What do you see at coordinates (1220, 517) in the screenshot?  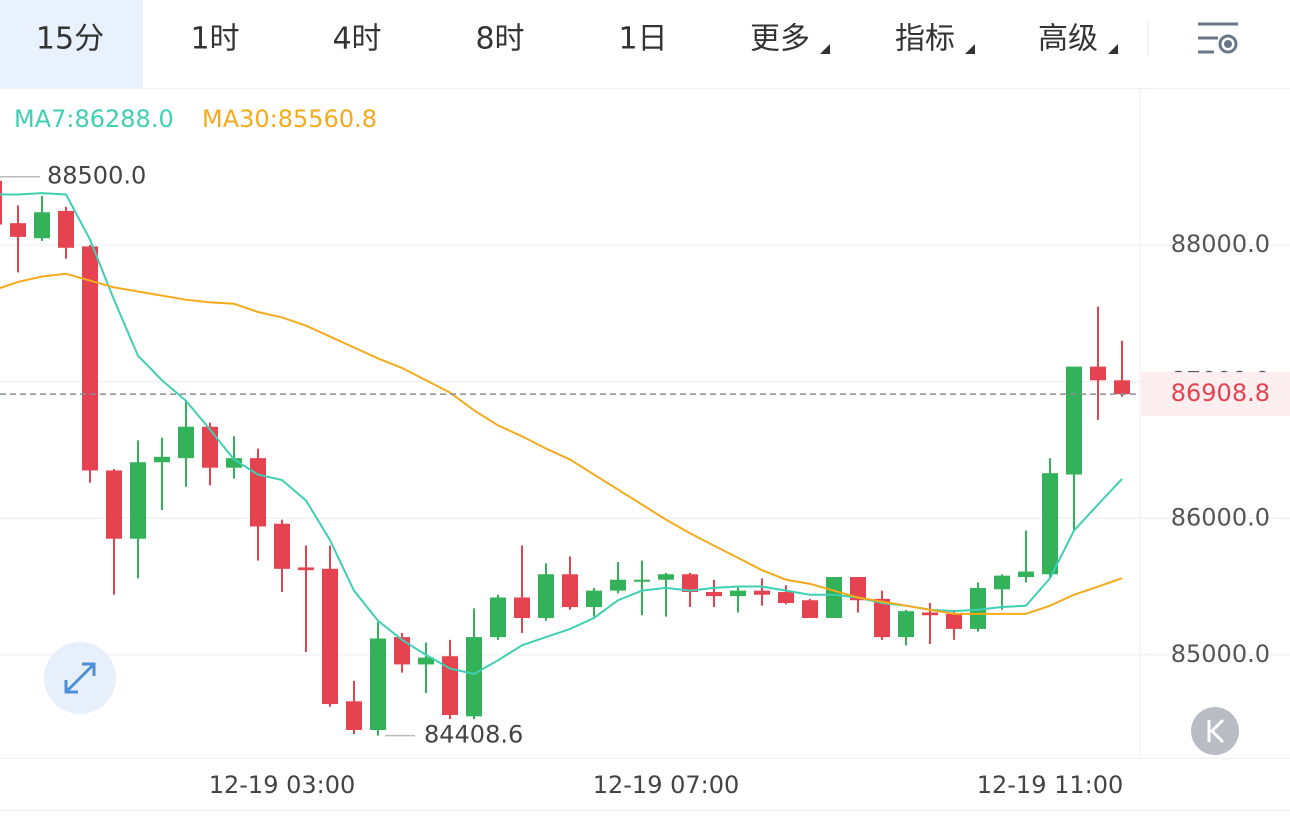 I see `y-tick-label: 86000.0` at bounding box center [1220, 517].